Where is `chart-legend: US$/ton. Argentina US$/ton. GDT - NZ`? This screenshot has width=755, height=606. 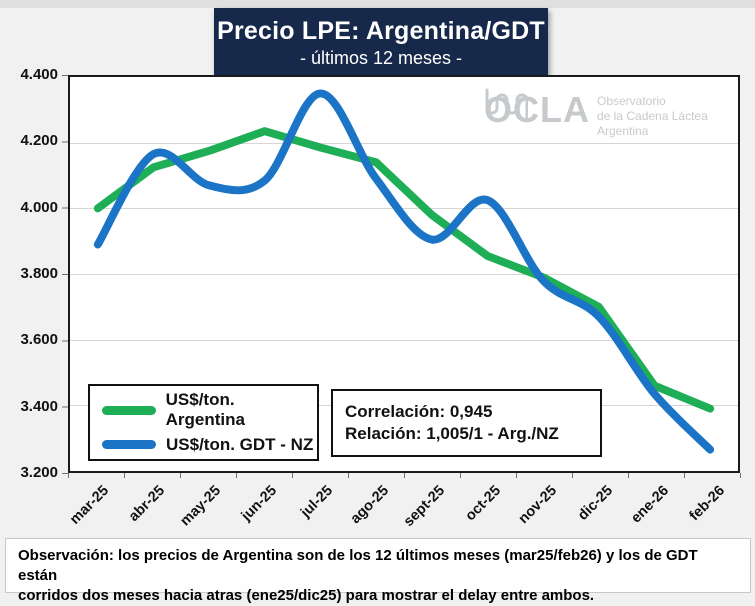
chart-legend: US$/ton. Argentina US$/ton. GDT - NZ is located at coordinates (203, 422).